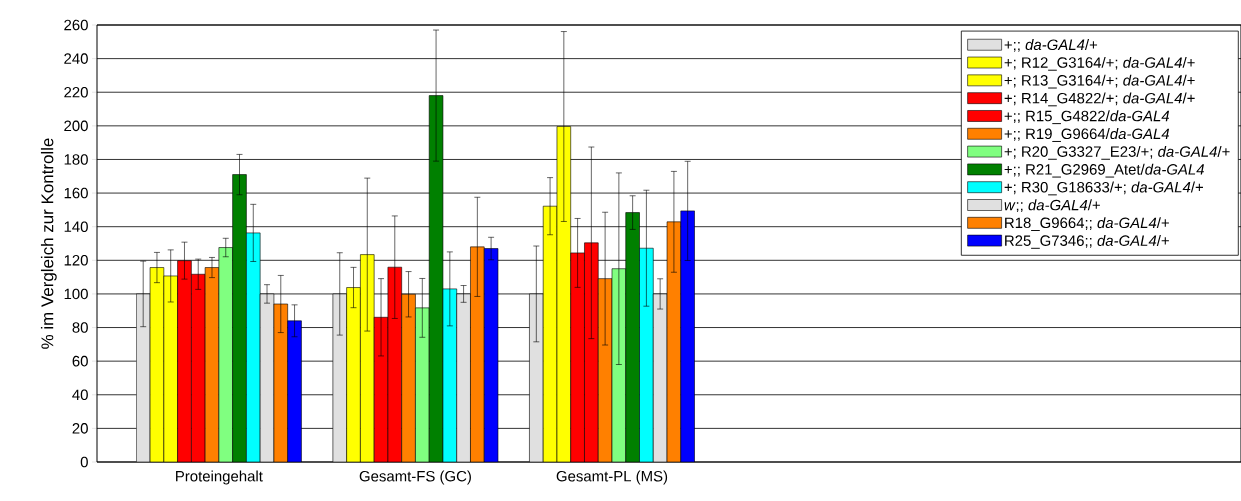 The height and width of the screenshot is (501, 1241). Describe the element at coordinates (76, 25) in the screenshot. I see `y-tick-label: 260` at that location.